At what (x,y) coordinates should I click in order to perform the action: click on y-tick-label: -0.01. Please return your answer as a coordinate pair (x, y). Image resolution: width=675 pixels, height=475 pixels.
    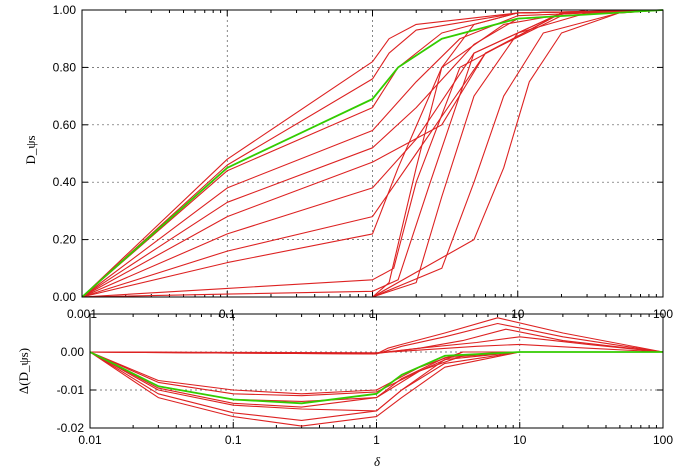
    Looking at the image, I should click on (71, 390).